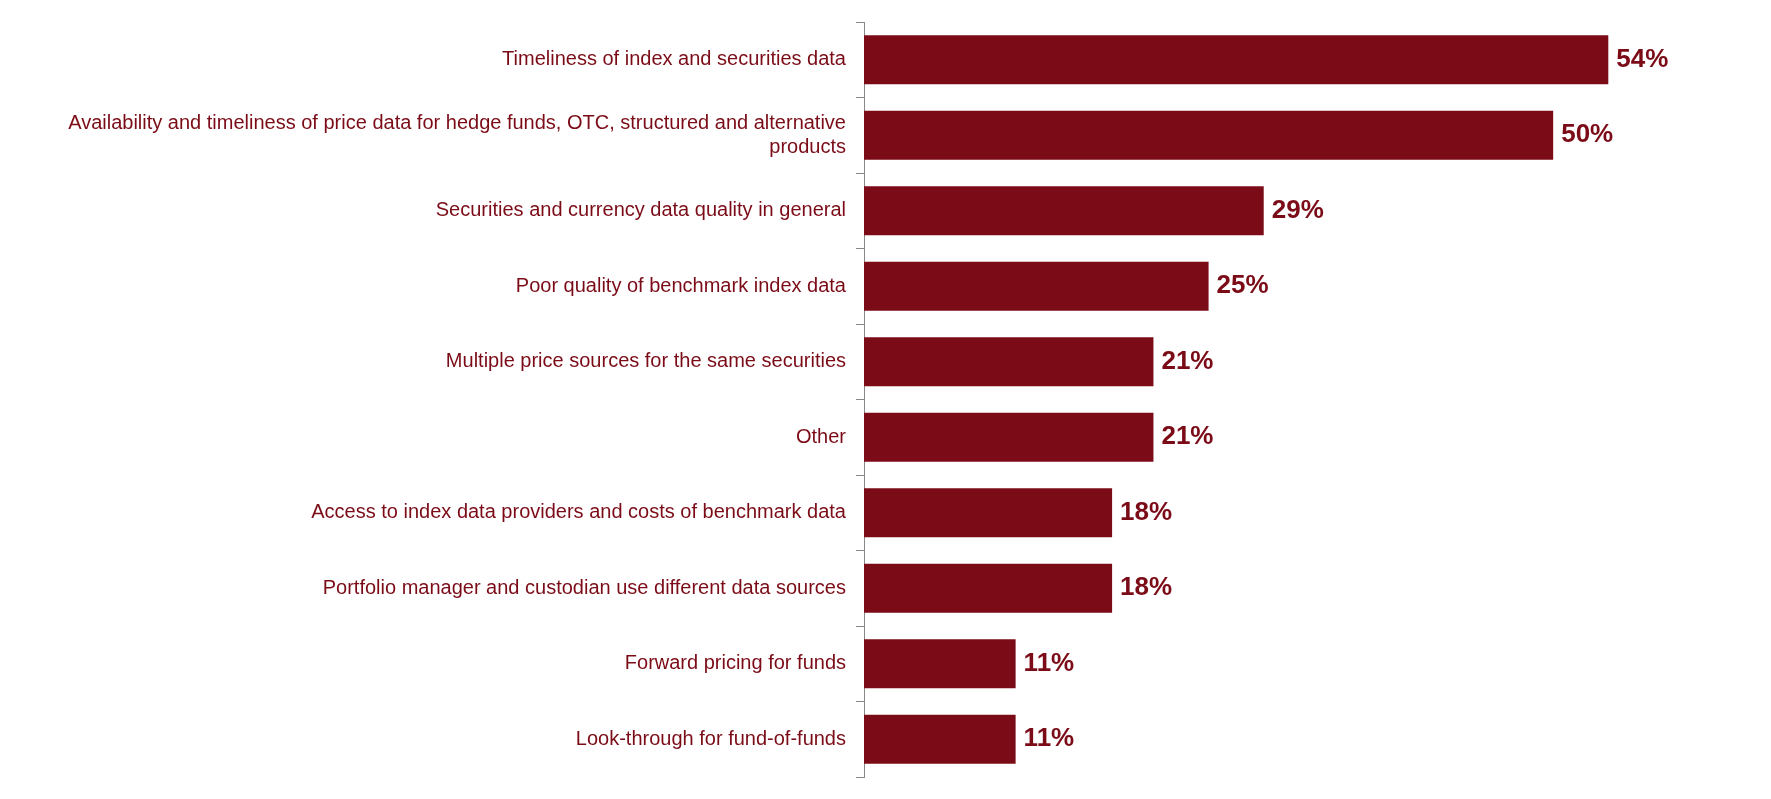  What do you see at coordinates (821, 435) in the screenshot?
I see `y-tick-label: Other` at bounding box center [821, 435].